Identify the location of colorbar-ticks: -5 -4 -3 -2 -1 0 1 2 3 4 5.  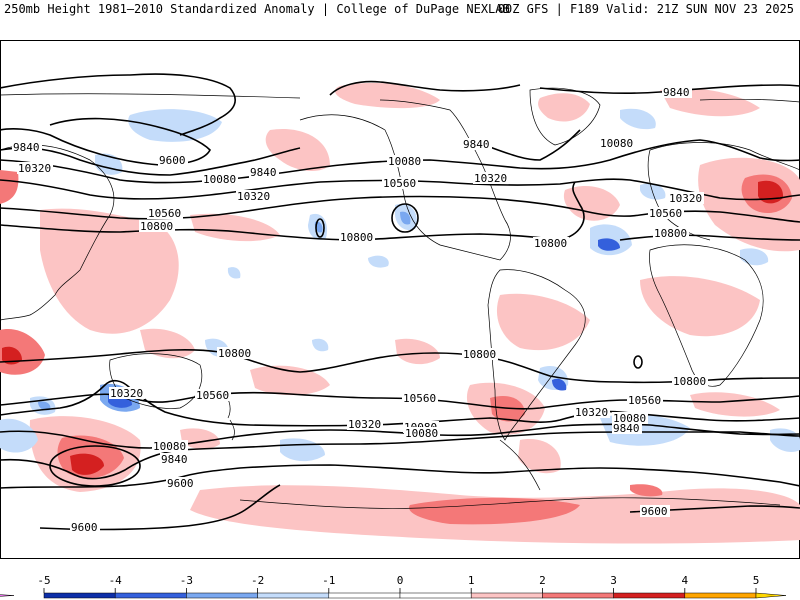
(398, 583).